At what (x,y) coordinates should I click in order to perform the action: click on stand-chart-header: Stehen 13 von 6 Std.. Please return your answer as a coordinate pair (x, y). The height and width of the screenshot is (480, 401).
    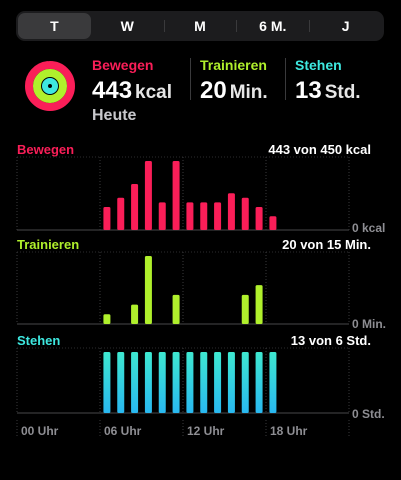
    Looking at the image, I should click on (194, 340).